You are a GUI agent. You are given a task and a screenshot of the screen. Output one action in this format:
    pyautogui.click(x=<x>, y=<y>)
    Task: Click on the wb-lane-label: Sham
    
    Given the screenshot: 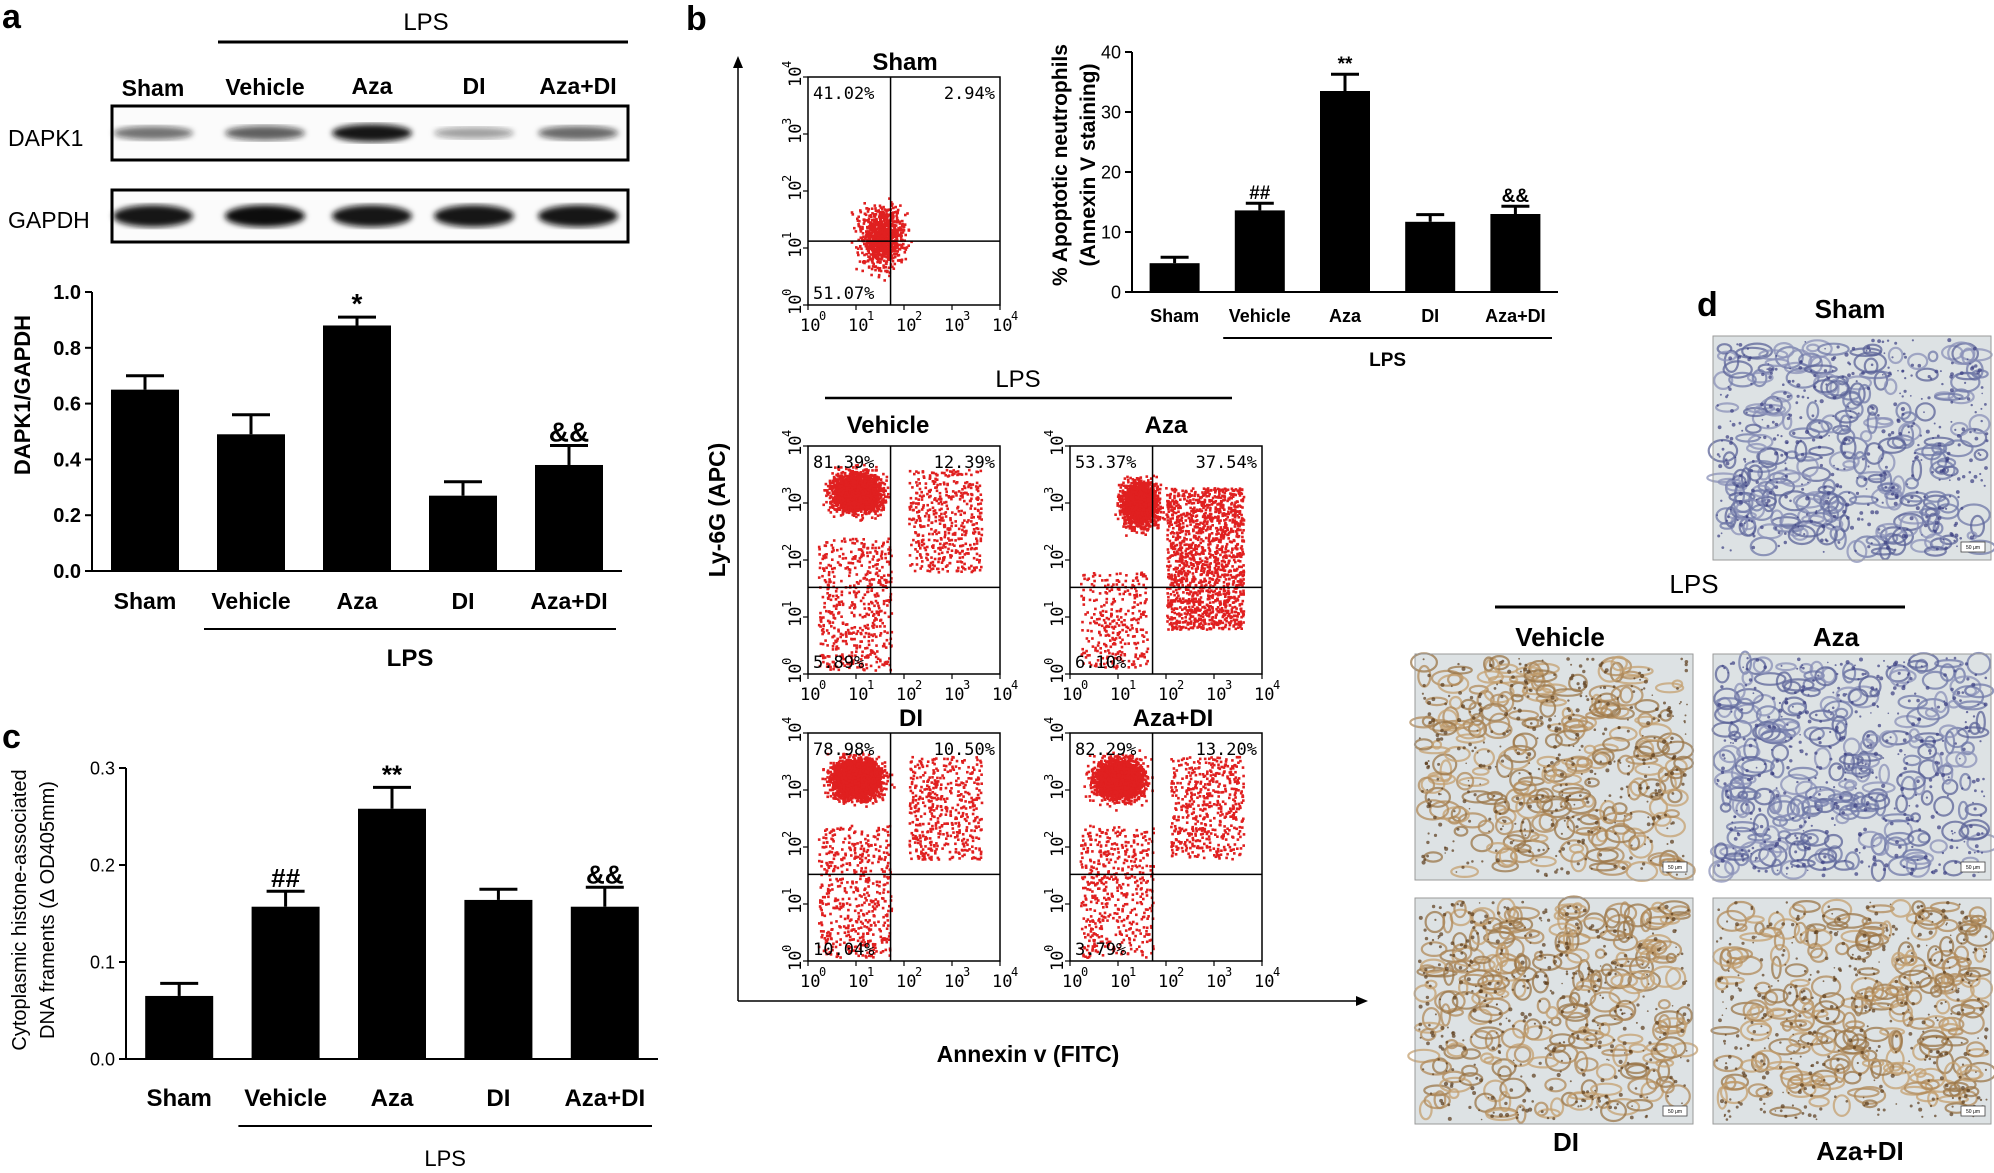 What is the action you would take?
    pyautogui.click(x=153, y=88)
    